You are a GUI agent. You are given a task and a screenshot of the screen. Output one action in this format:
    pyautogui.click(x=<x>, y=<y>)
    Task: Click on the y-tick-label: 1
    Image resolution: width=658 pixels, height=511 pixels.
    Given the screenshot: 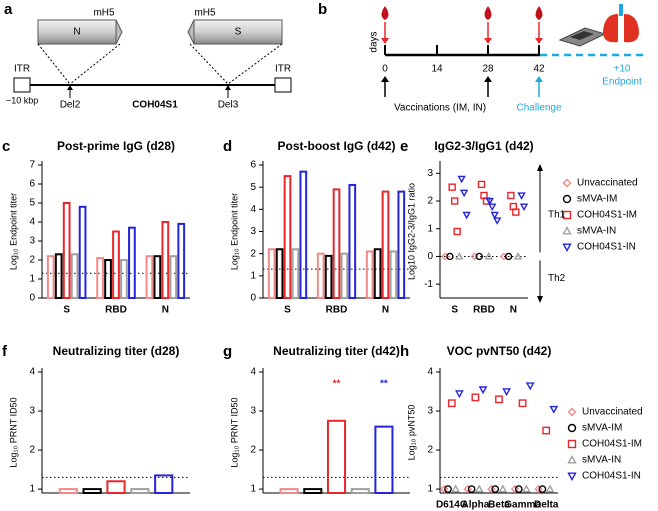 What is the action you would take?
    pyautogui.click(x=253, y=275)
    